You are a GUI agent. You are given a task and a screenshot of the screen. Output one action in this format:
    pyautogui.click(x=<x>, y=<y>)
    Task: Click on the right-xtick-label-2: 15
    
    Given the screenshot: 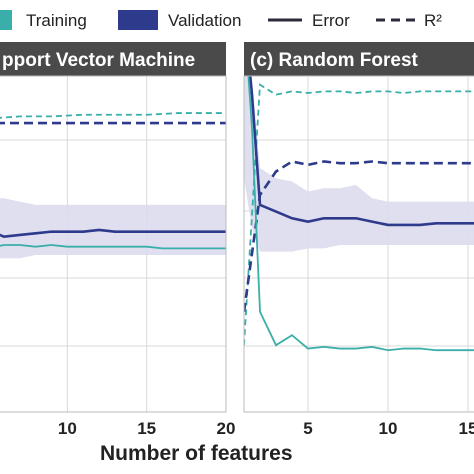 What is the action you would take?
    pyautogui.click(x=466, y=428)
    